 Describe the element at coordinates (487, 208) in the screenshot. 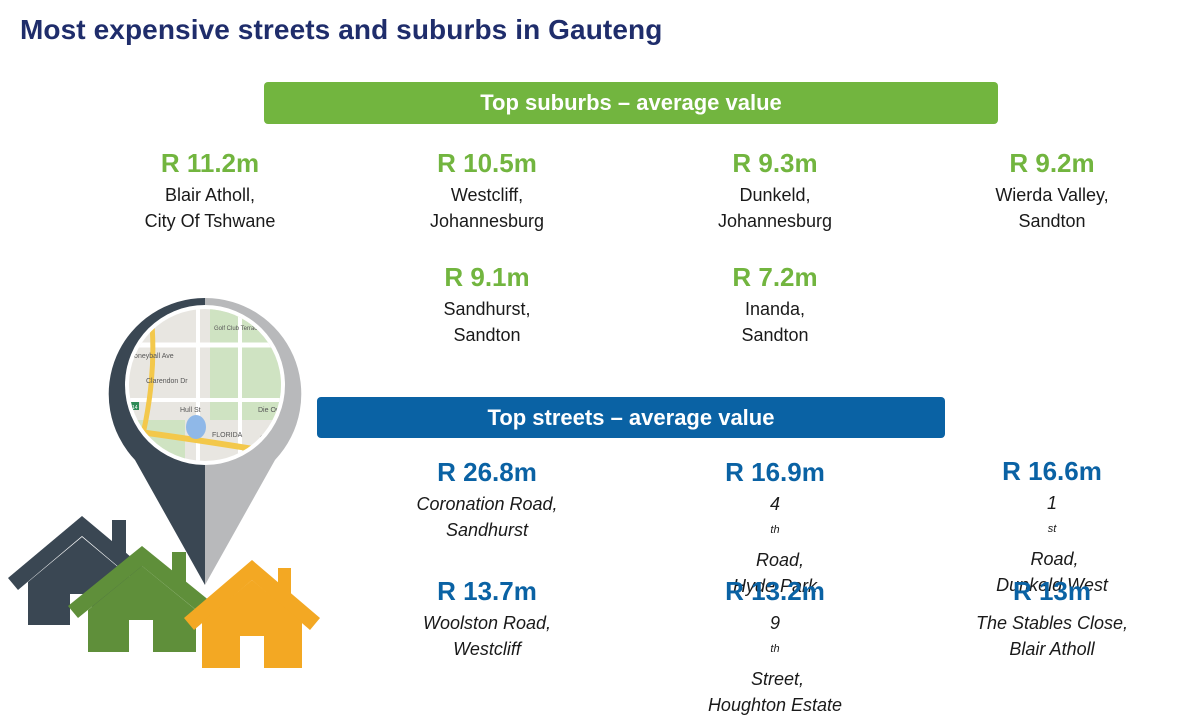

I see `suburb-name: Westcliff, Johannesburg` at that location.